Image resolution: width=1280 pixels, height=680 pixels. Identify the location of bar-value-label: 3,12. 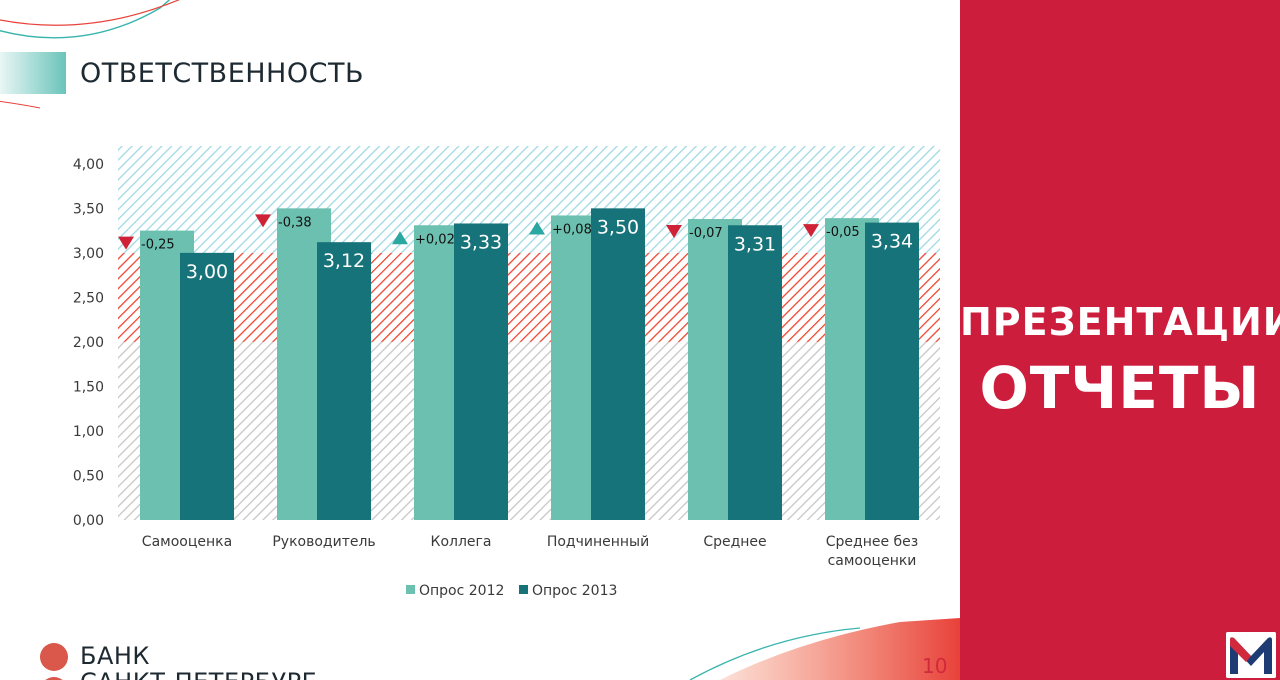
(344, 261).